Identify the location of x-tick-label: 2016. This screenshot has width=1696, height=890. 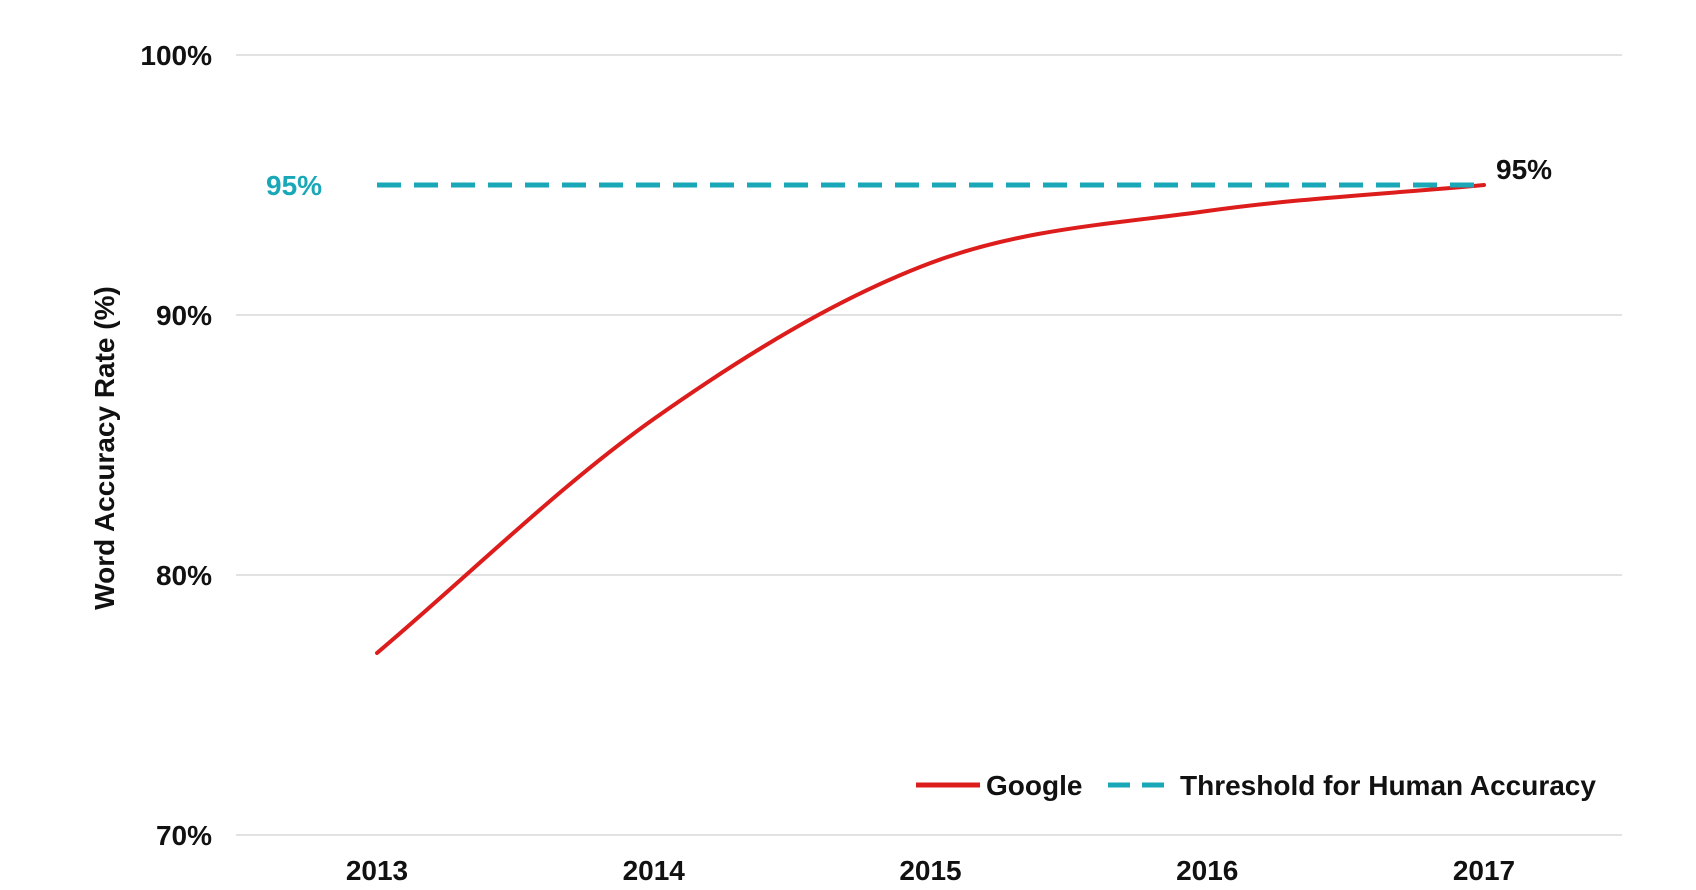
(1207, 870).